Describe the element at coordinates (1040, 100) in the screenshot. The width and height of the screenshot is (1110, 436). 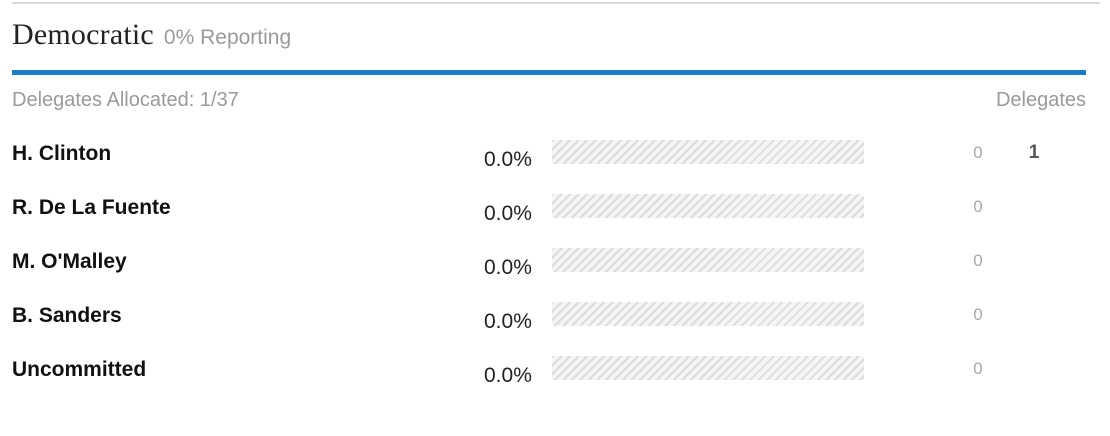
I see `delegates-column-header: Delegates` at that location.